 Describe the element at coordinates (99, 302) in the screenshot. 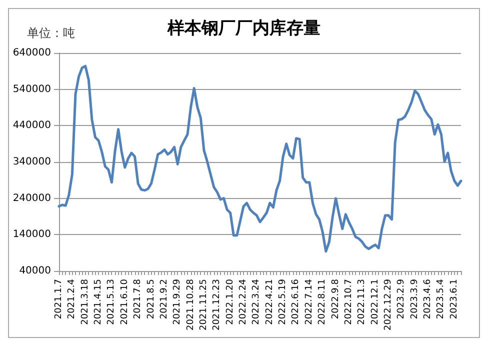

I see `x-tick-label: 2021.4.15` at that location.